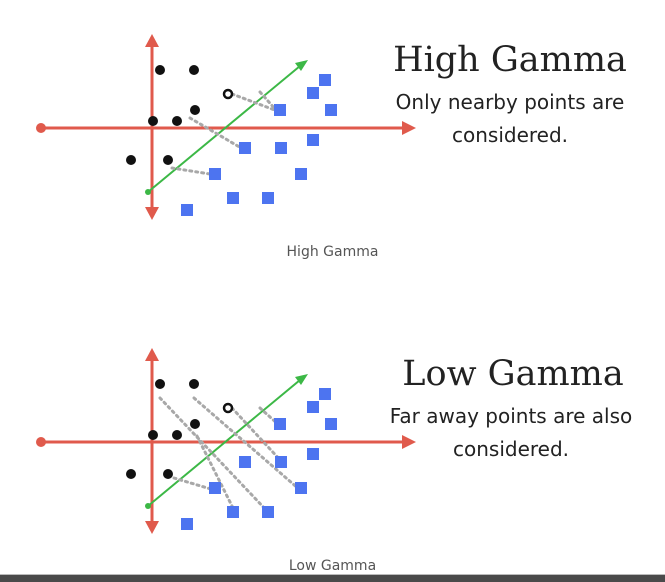 This screenshot has width=665, height=582. Describe the element at coordinates (510, 119) in the screenshot. I see `panel-description: Only nearby points are considered.` at that location.